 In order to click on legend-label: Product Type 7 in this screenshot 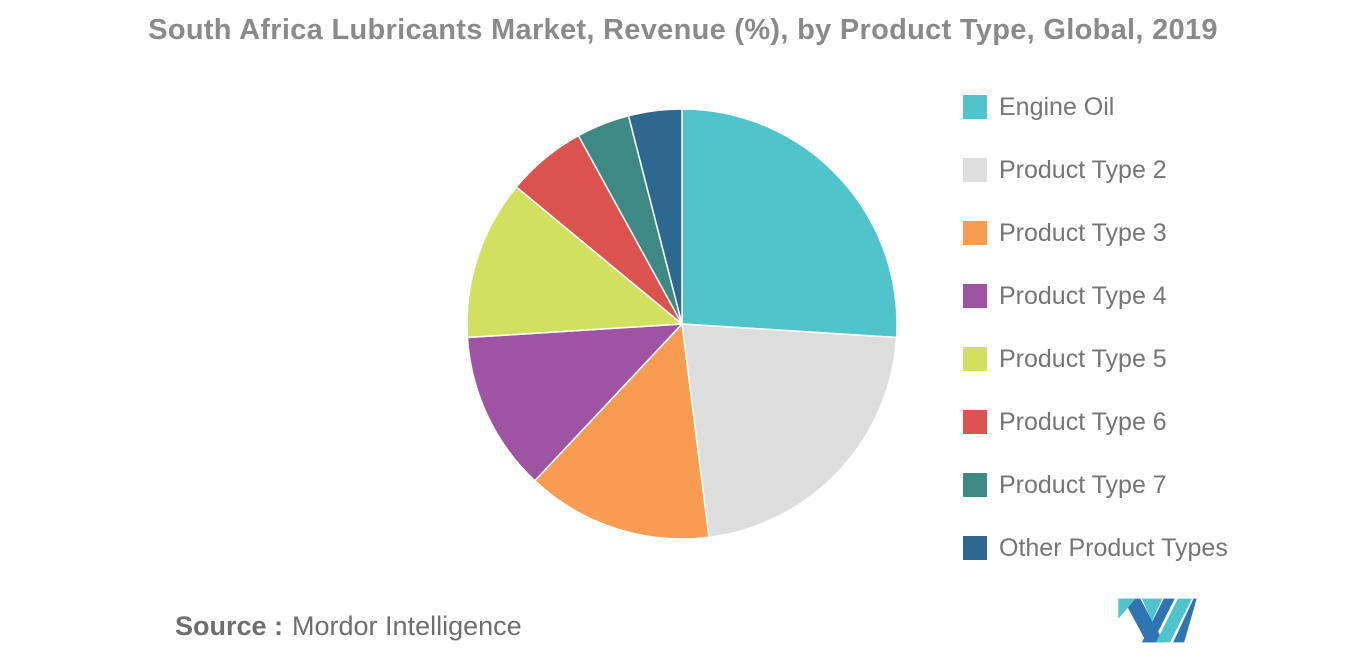, I will do `click(1083, 484)`.